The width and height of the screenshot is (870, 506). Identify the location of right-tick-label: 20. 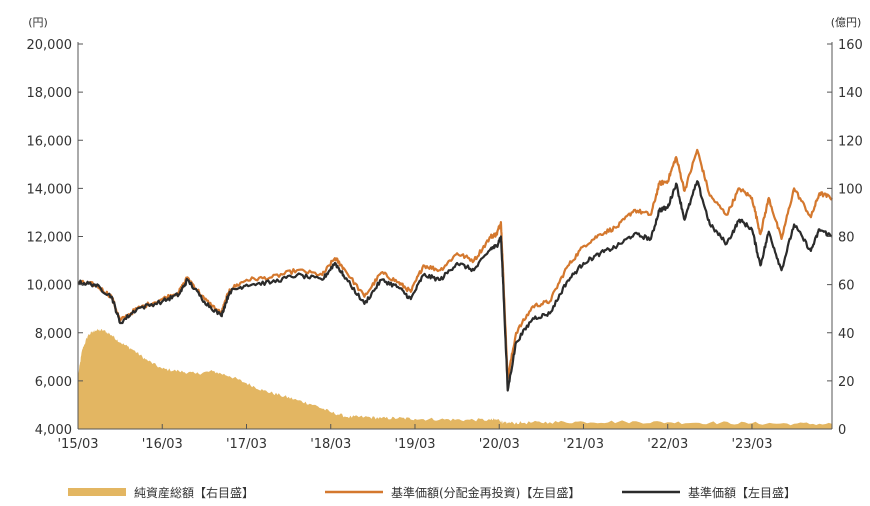
(846, 382).